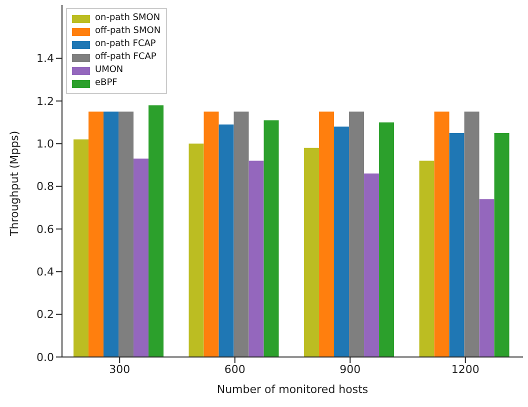 The width and height of the screenshot is (528, 407). What do you see at coordinates (350, 369) in the screenshot?
I see `x-tick-label: 900` at bounding box center [350, 369].